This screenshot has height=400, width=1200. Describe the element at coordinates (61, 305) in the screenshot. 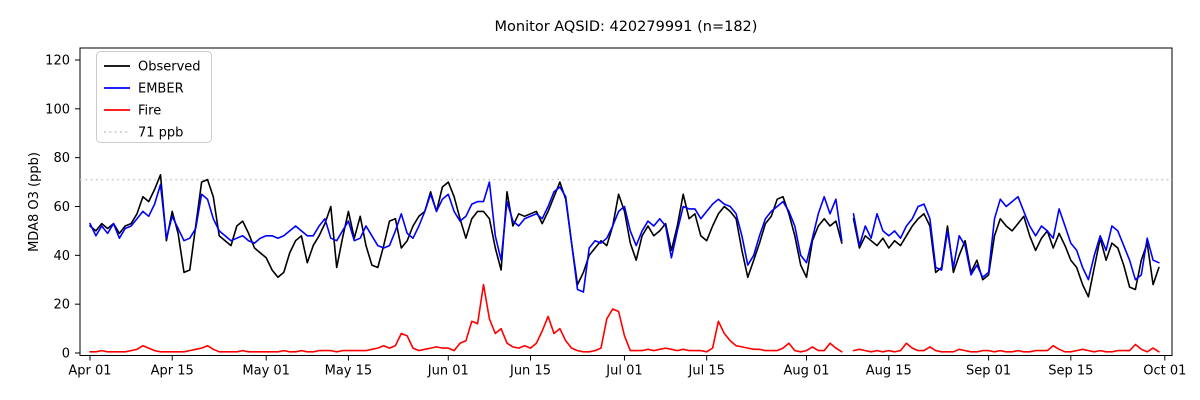

I see `y-tick-label: 20` at that location.